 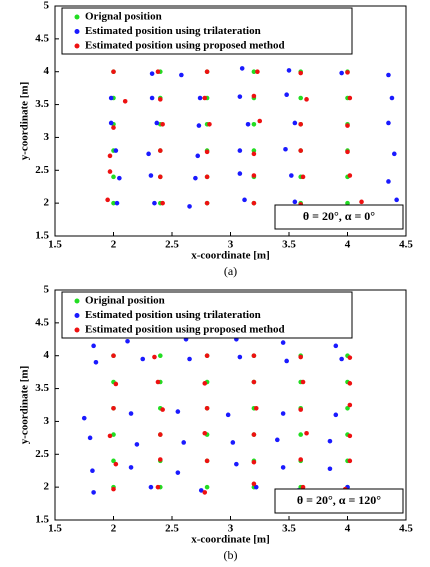 What do you see at coordinates (406, 529) in the screenshot?
I see `x-tick-label: 4.5` at bounding box center [406, 529].